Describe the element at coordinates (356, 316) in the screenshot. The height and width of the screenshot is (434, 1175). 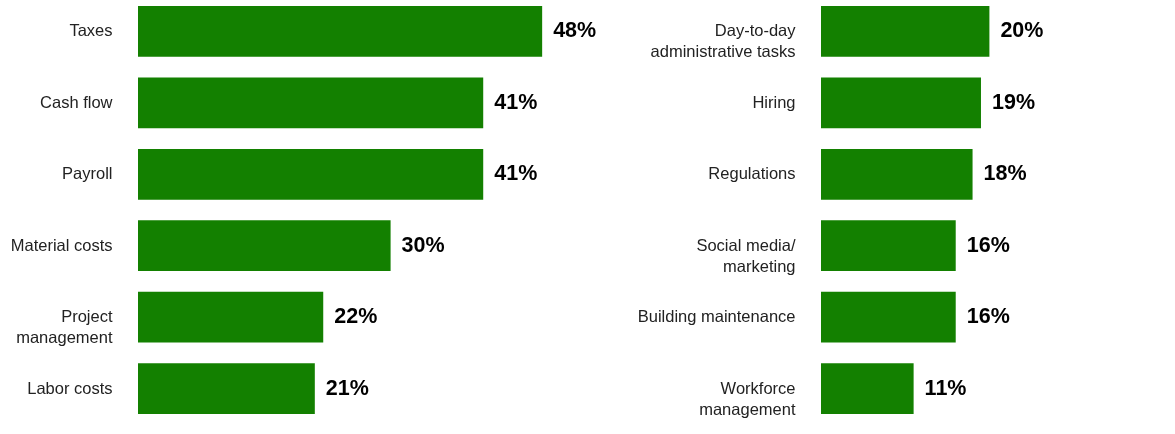
I see `data-label: 22%` at that location.